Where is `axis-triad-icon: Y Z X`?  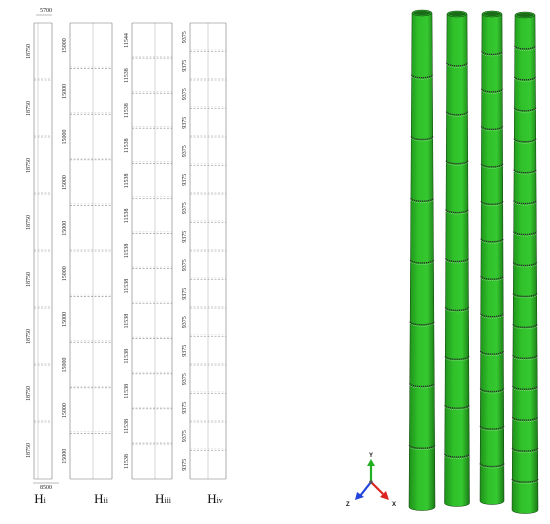 axis-triad-icon: Y Z X is located at coordinates (371, 480).